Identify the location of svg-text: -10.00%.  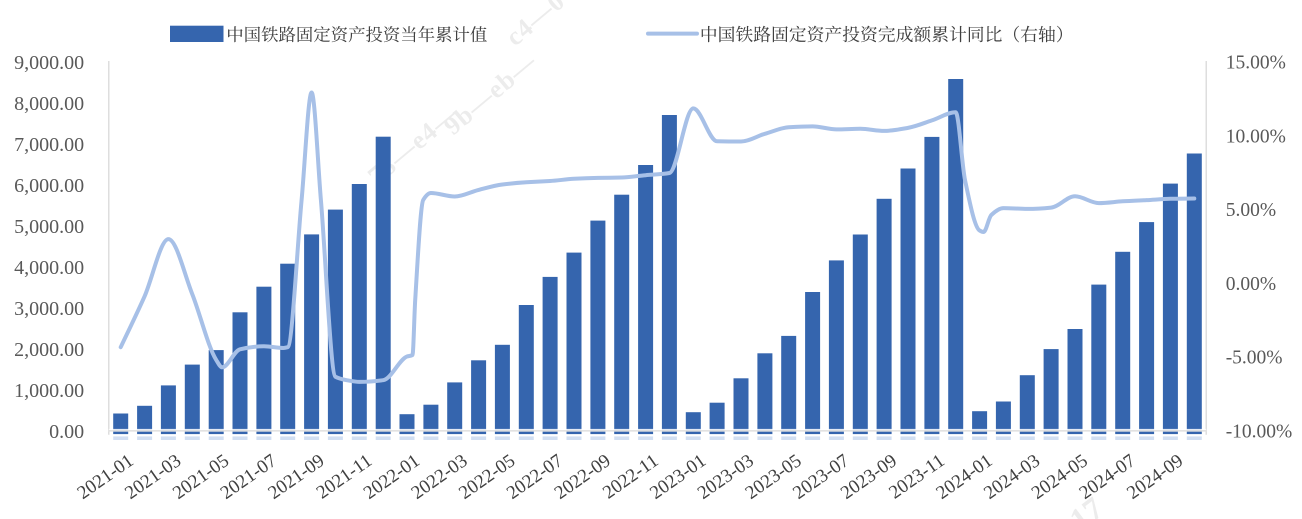
(1259, 431).